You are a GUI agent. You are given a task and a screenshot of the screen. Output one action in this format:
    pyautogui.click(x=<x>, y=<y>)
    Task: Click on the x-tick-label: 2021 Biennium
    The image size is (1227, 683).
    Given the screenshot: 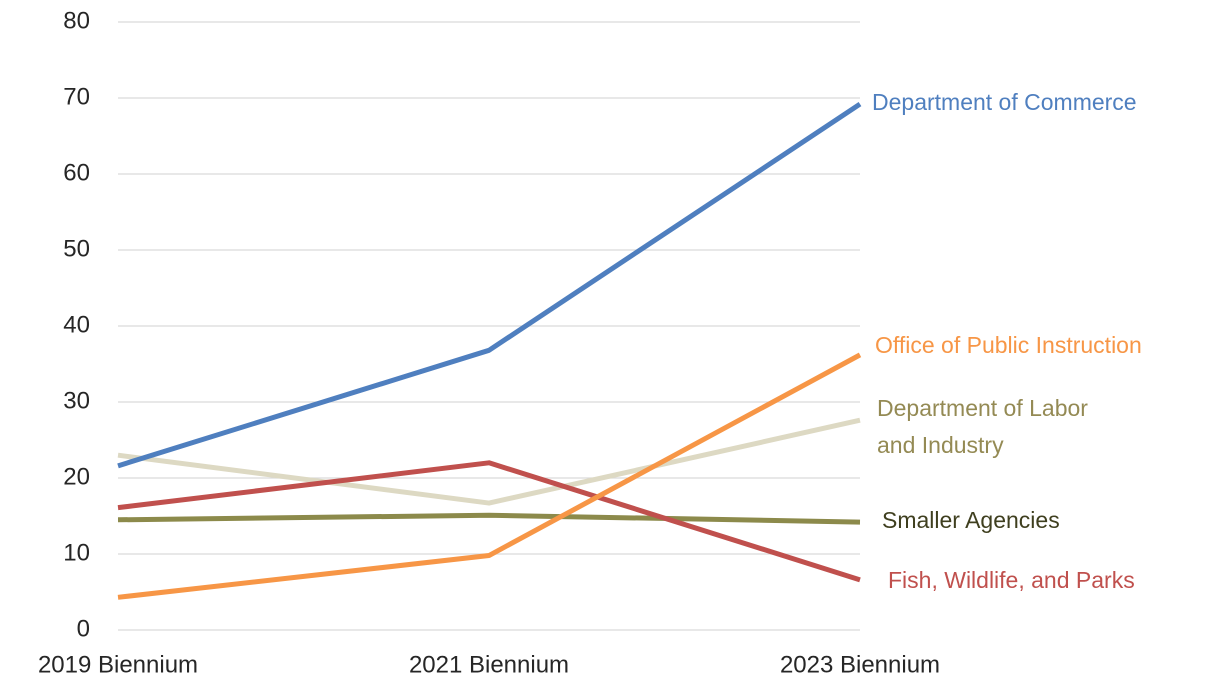 What is the action you would take?
    pyautogui.click(x=489, y=664)
    